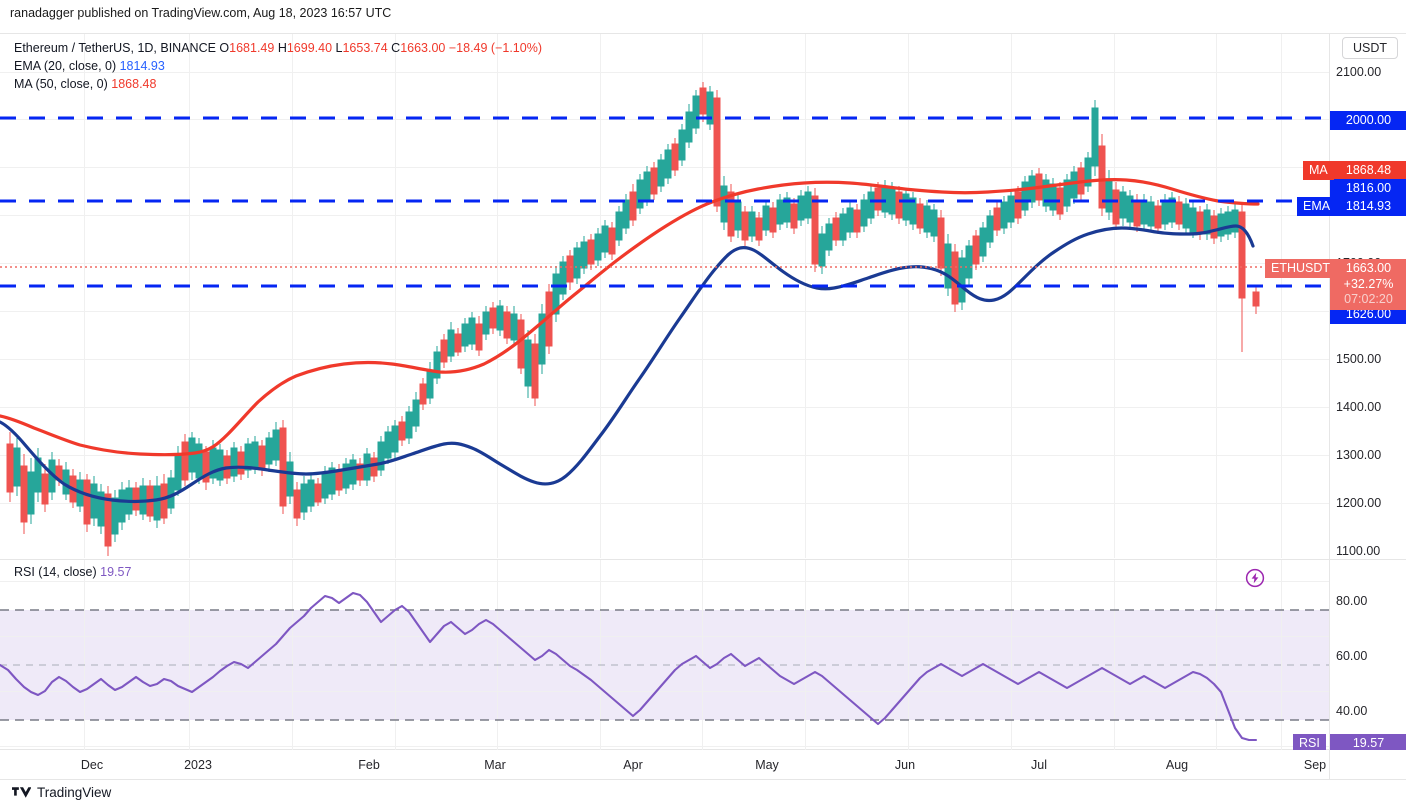  I want to click on axis-badge-2000: 2000.00, so click(1368, 120).